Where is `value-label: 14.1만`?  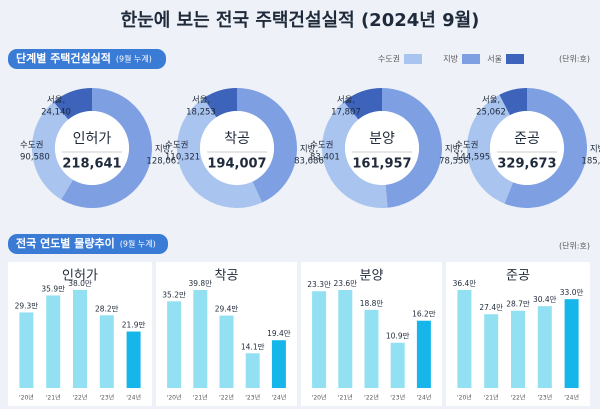 value-label: 14.1만 is located at coordinates (253, 346).